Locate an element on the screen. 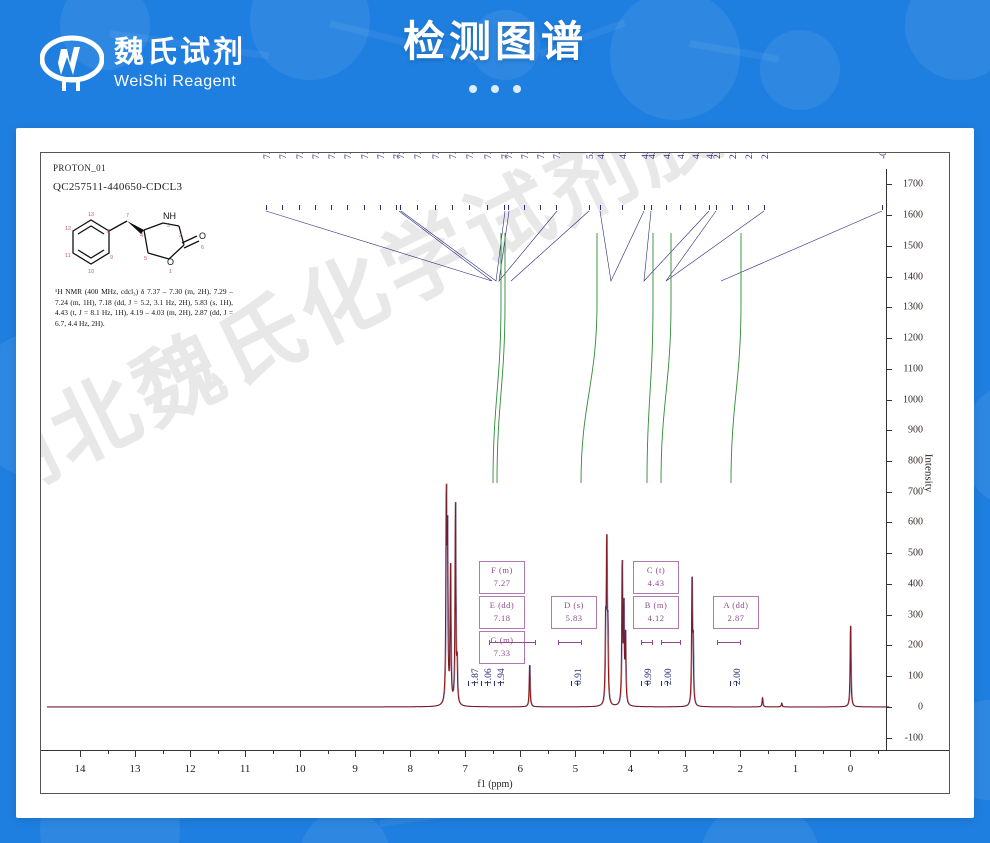  y-tick-label-900: 900 is located at coordinates (915, 430).